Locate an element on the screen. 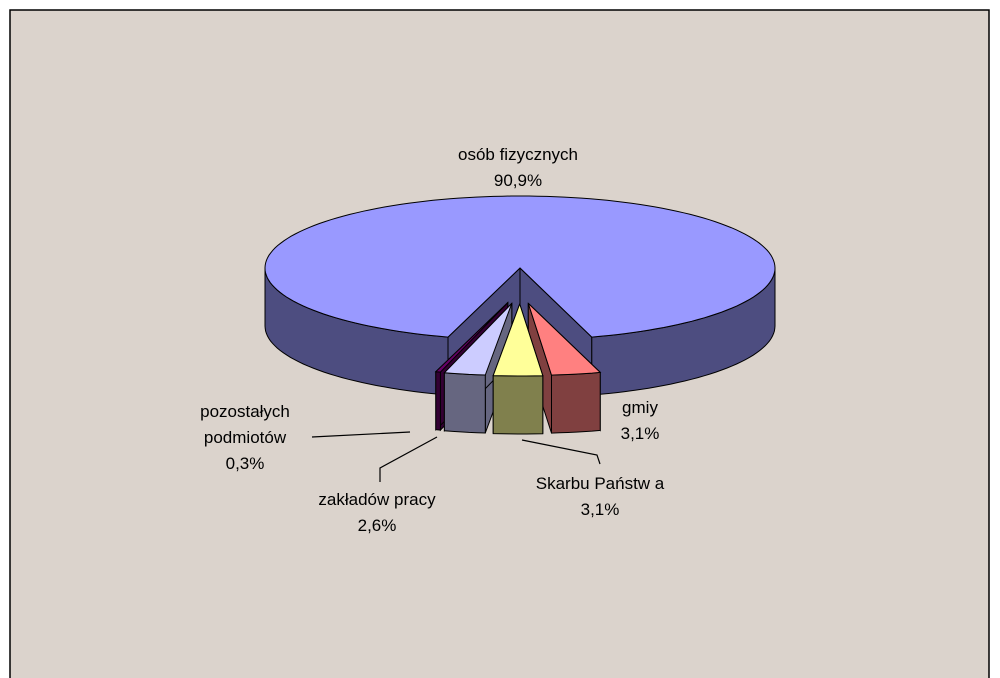 This screenshot has height=678, width=1000. value-label: 90,9% is located at coordinates (518, 180).